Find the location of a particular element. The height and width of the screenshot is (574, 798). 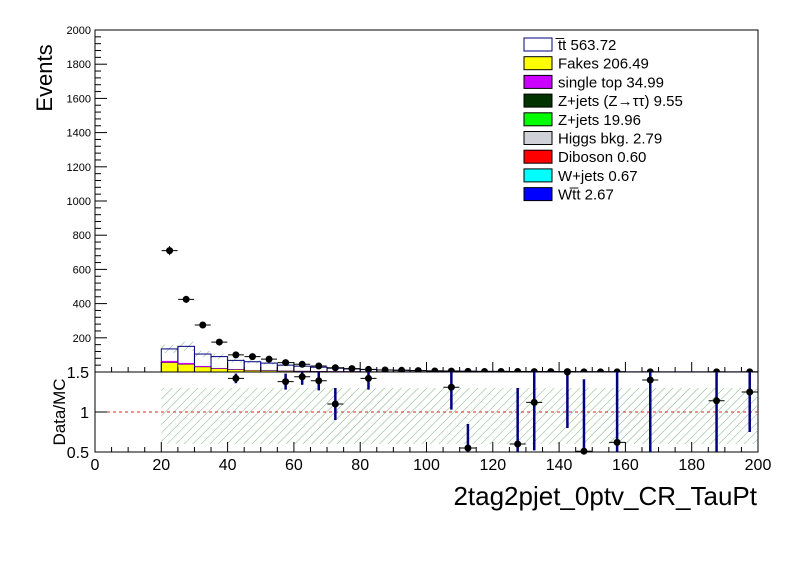

y-tick-label: 600 is located at coordinates (82, 270).